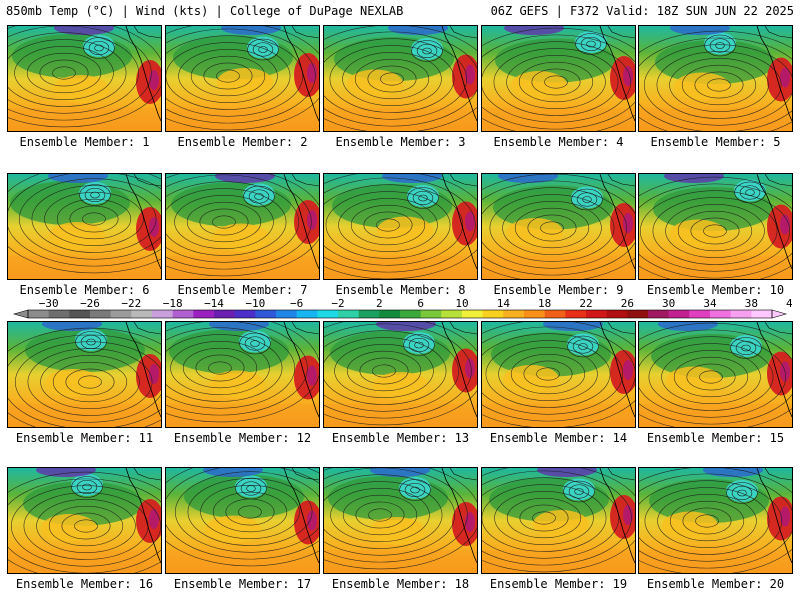  I want to click on panel-member-7: Ensemble Member: 7, so click(242, 235).